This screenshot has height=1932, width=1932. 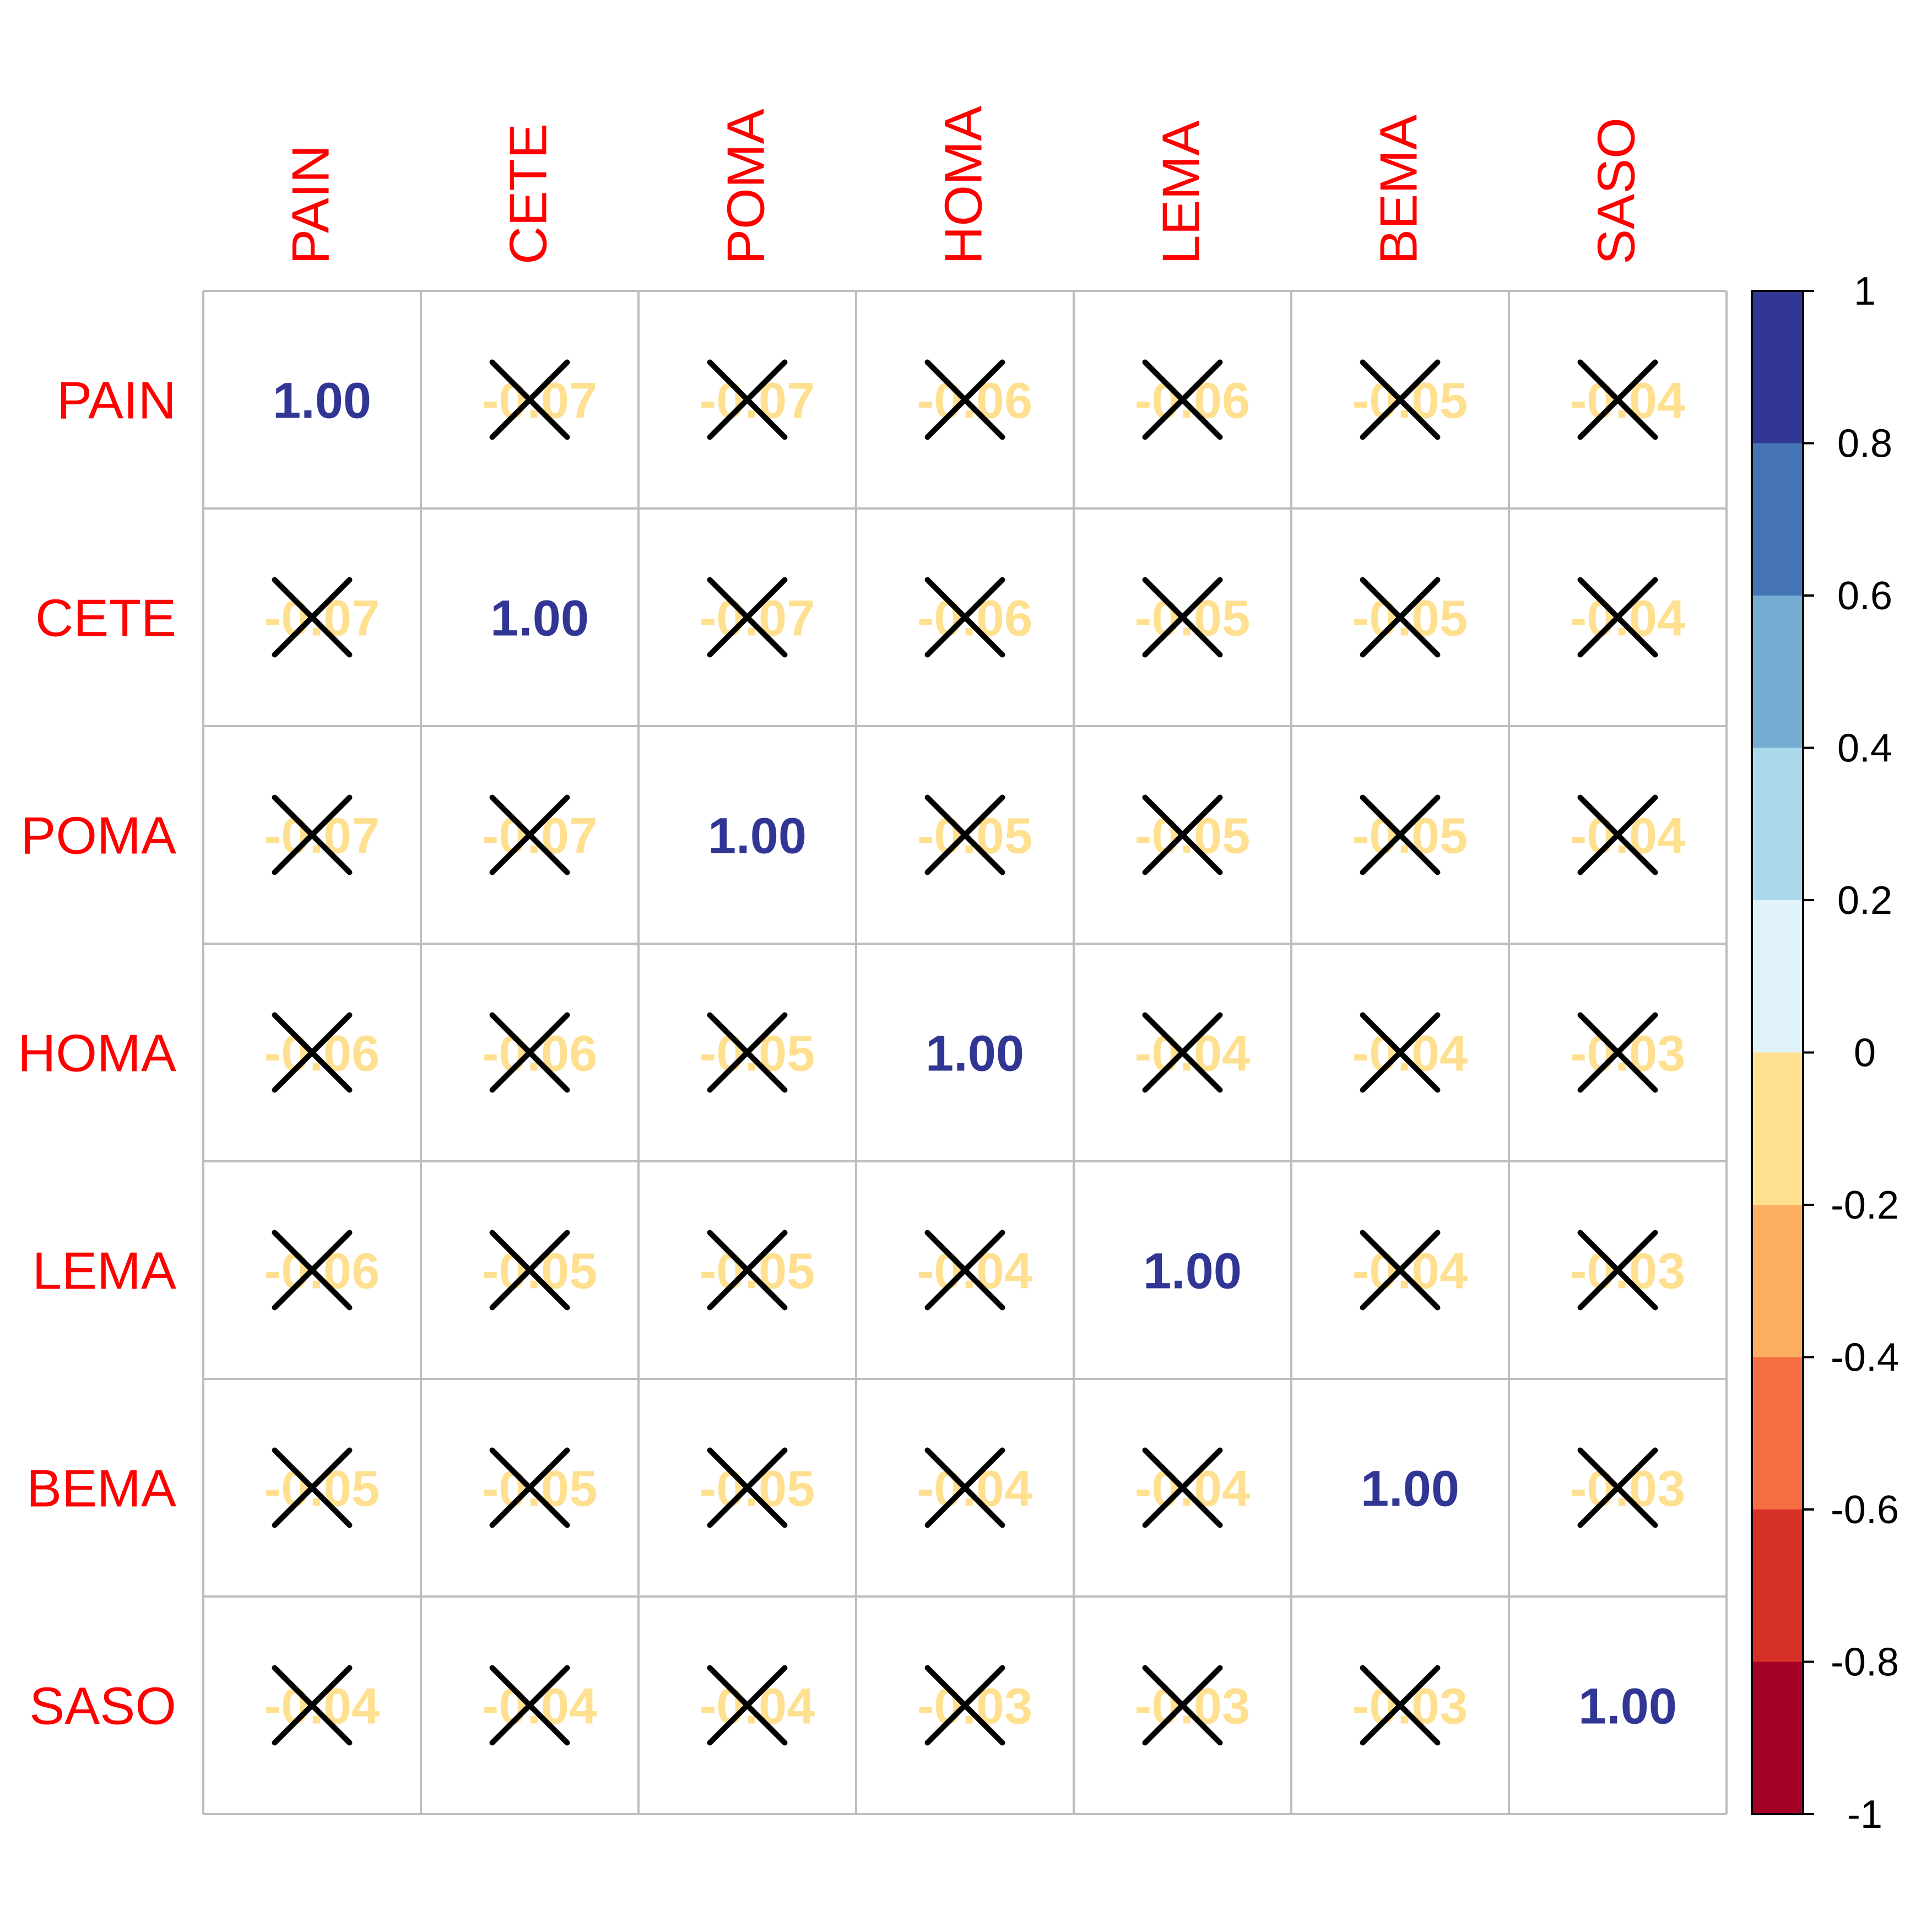 What do you see at coordinates (98, 836) in the screenshot?
I see `row-label-poma: POMA` at bounding box center [98, 836].